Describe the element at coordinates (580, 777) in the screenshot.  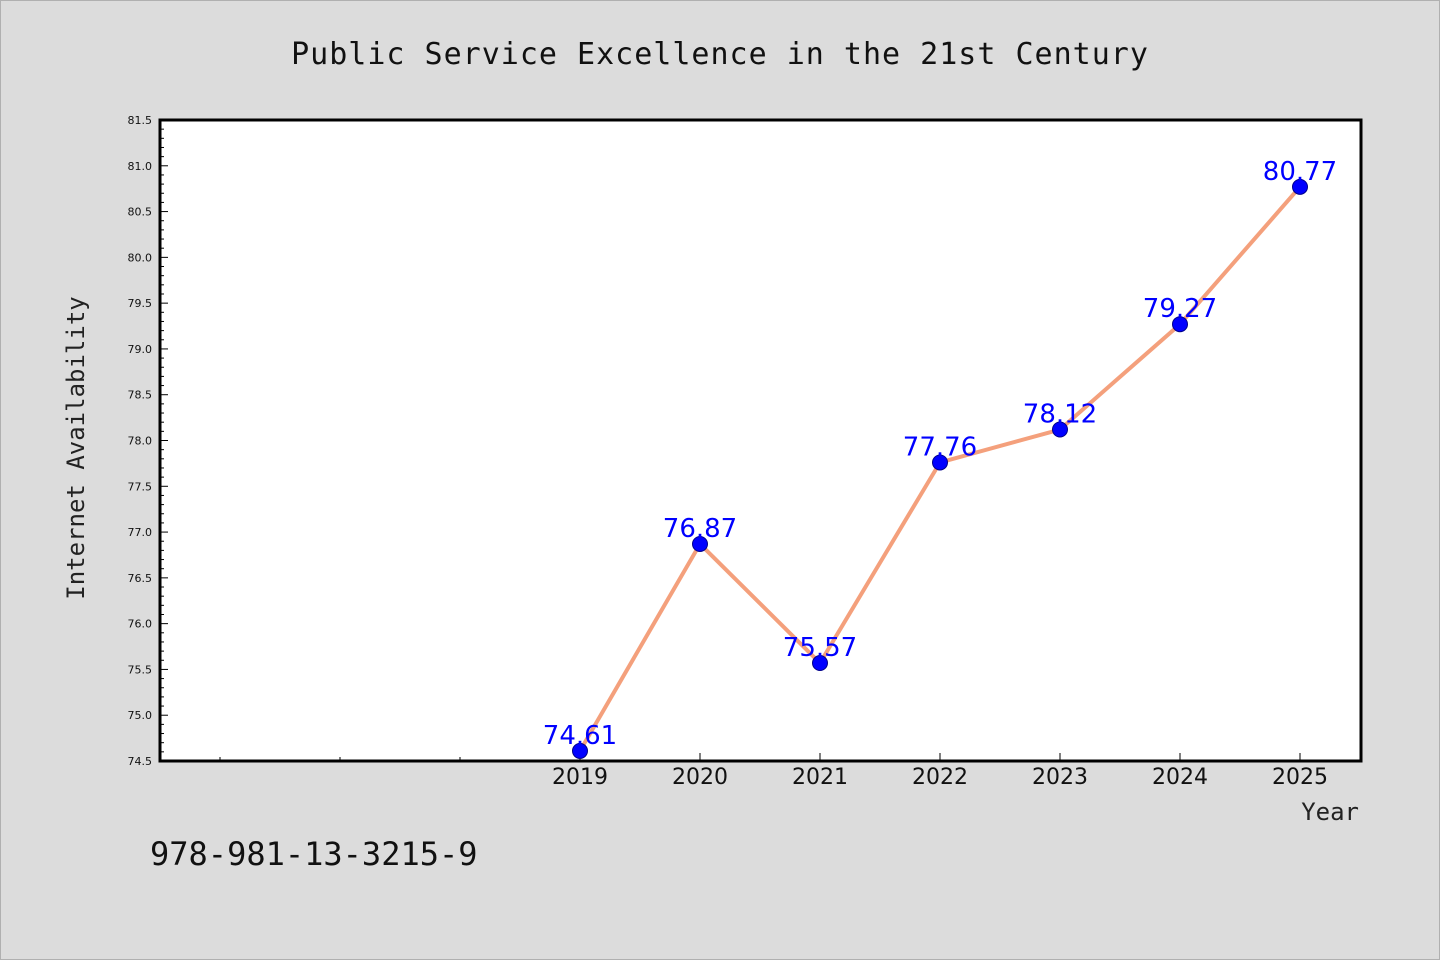
I see `x-tick-label: 2019` at that location.